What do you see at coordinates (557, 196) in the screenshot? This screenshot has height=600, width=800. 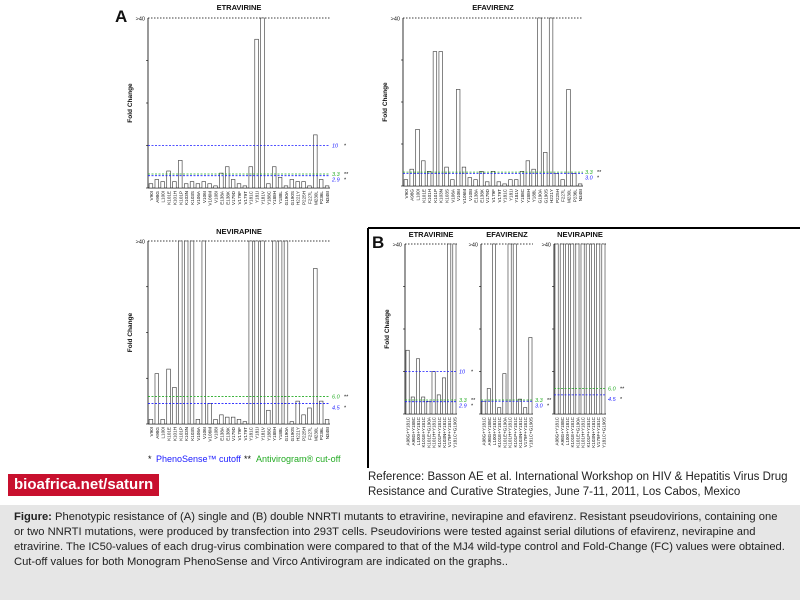 I see `chart-2-category-label: P225H` at bounding box center [557, 196].